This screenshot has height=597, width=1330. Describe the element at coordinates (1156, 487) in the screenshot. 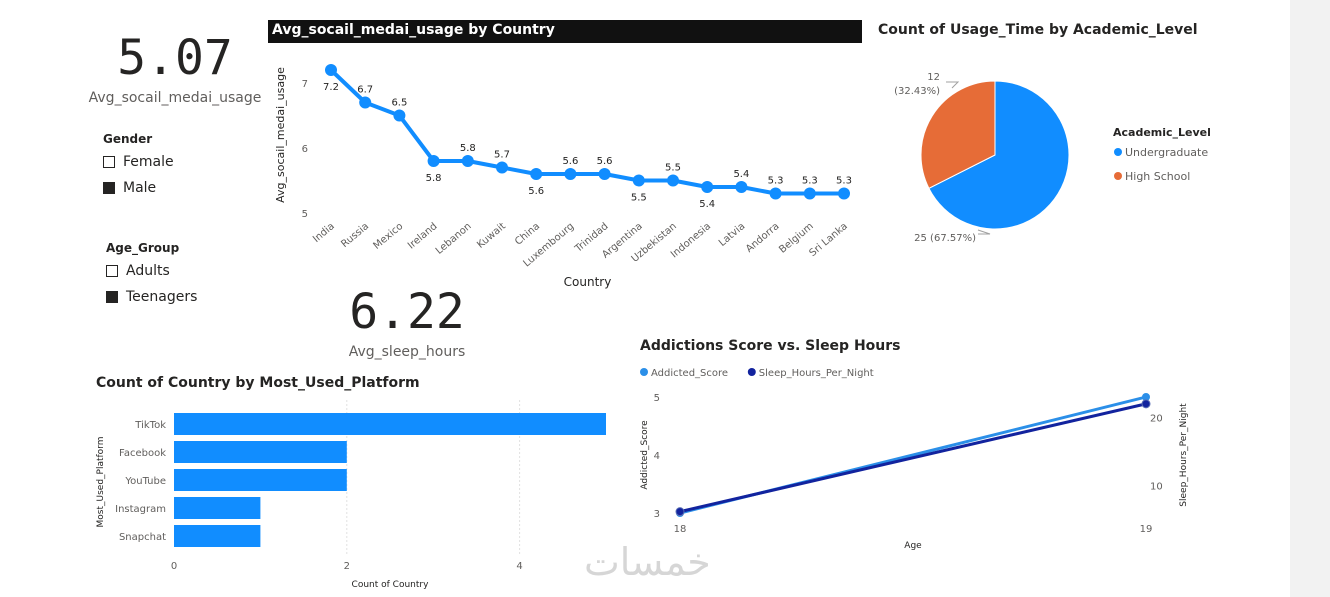

I see `y2-tick-label: 10` at that location.